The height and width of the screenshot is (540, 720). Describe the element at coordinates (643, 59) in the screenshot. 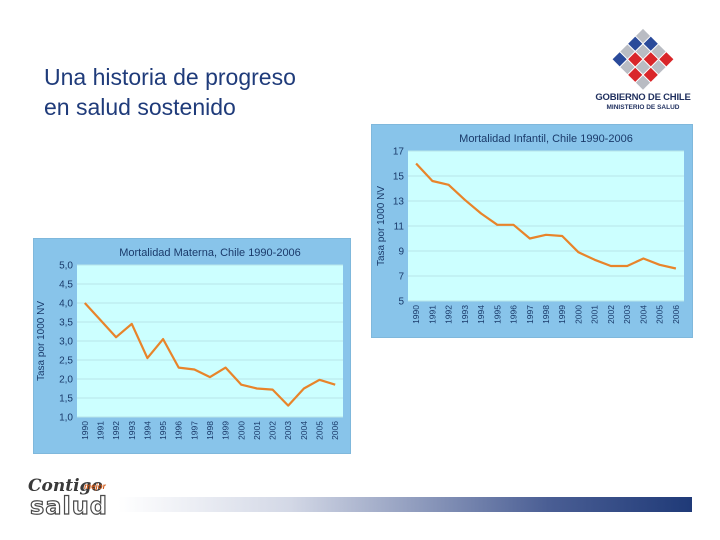

I see `chile-emblem-icon` at that location.